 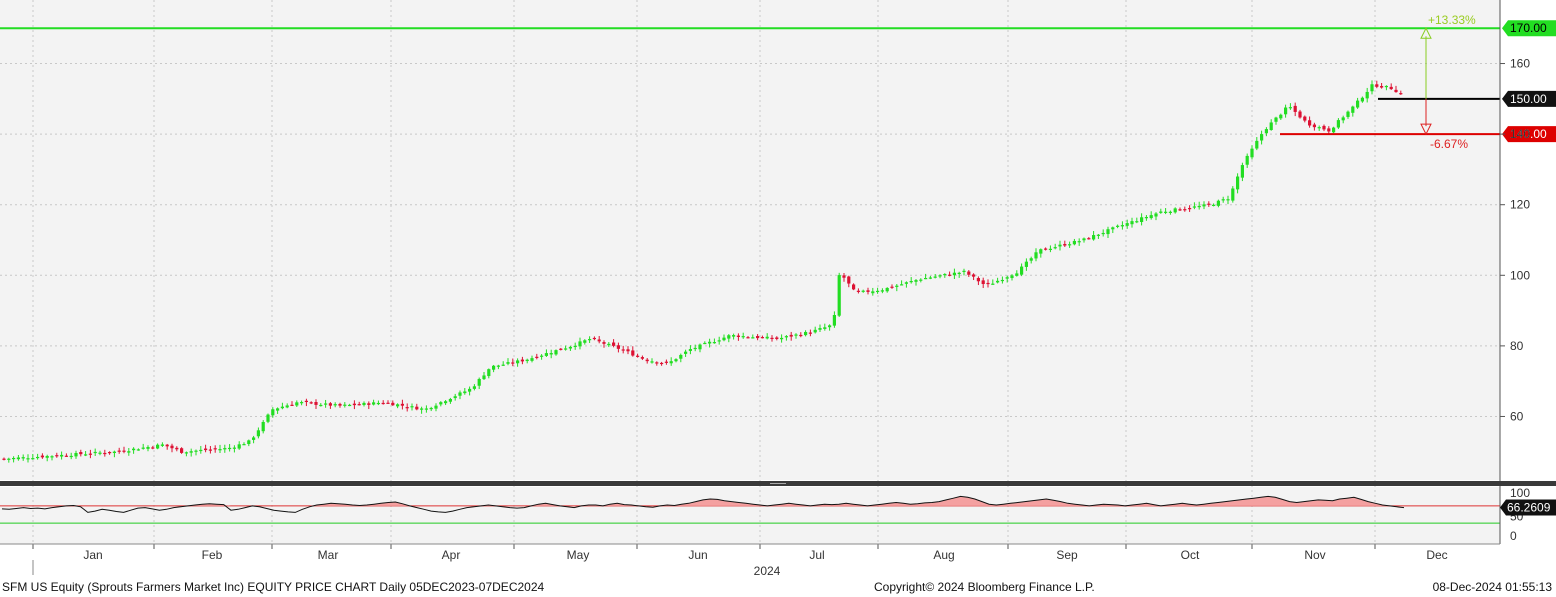 I want to click on rsi-value-label: 66.2609, so click(x=1529, y=508).